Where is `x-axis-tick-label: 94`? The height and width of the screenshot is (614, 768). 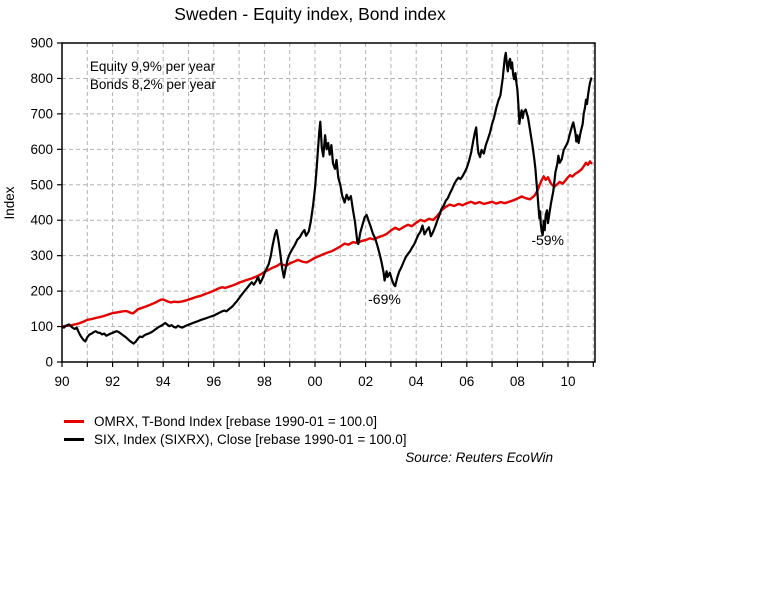
x-axis-tick-label: 94 is located at coordinates (164, 381).